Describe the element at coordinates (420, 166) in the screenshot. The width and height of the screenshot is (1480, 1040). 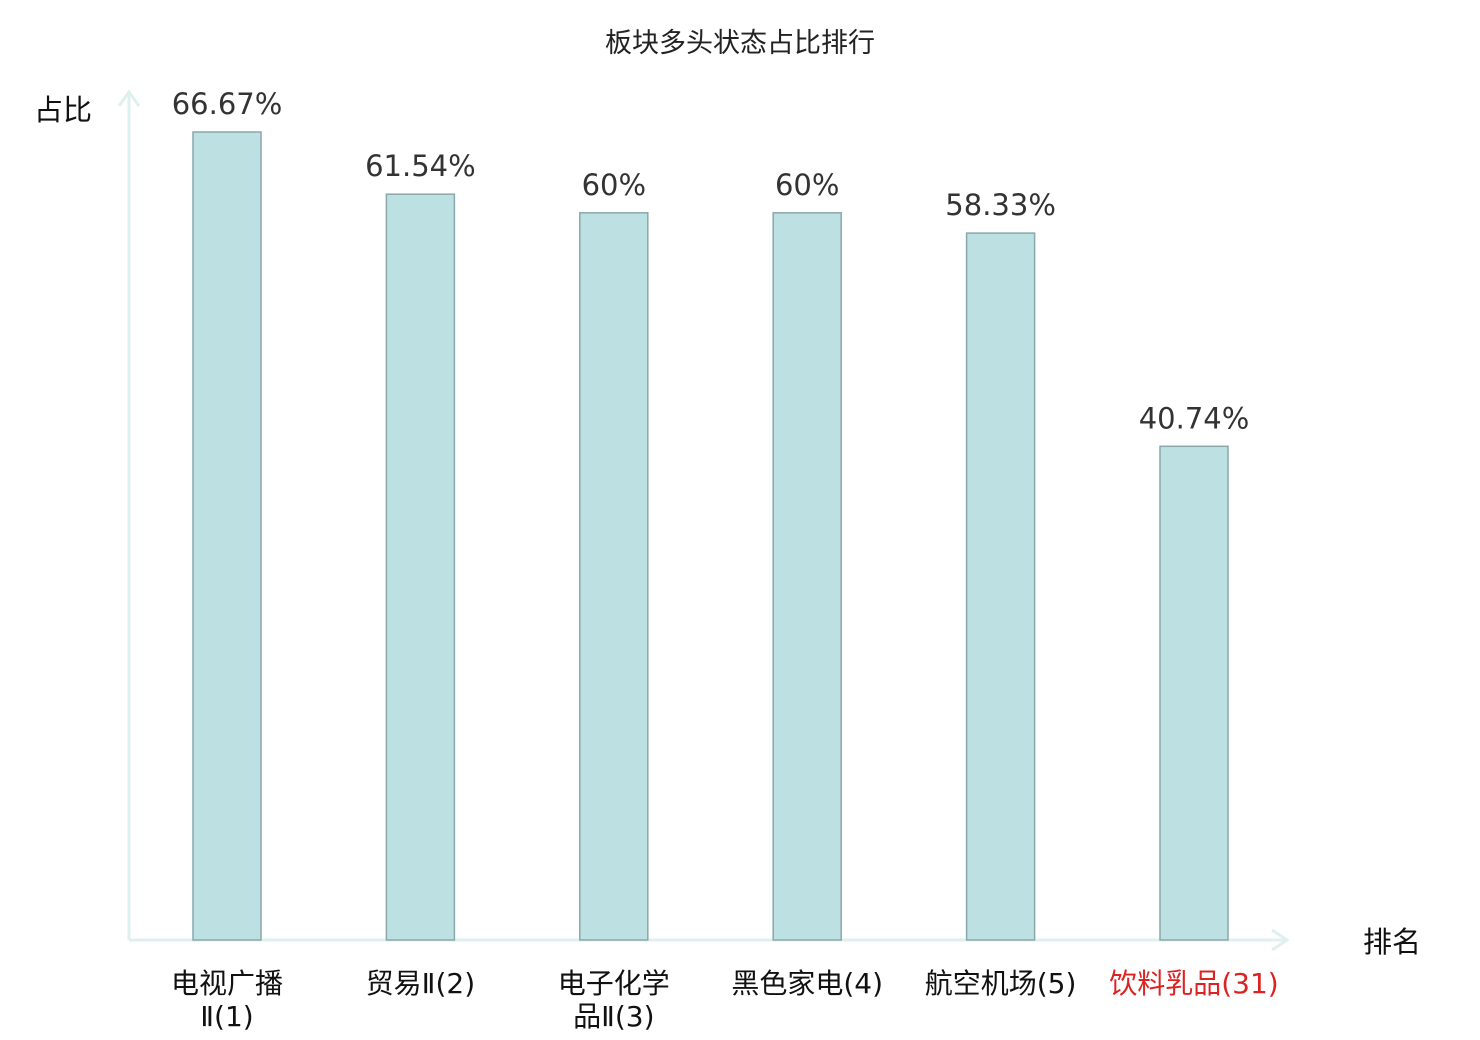
I see `value-label-2: 61.54%` at that location.